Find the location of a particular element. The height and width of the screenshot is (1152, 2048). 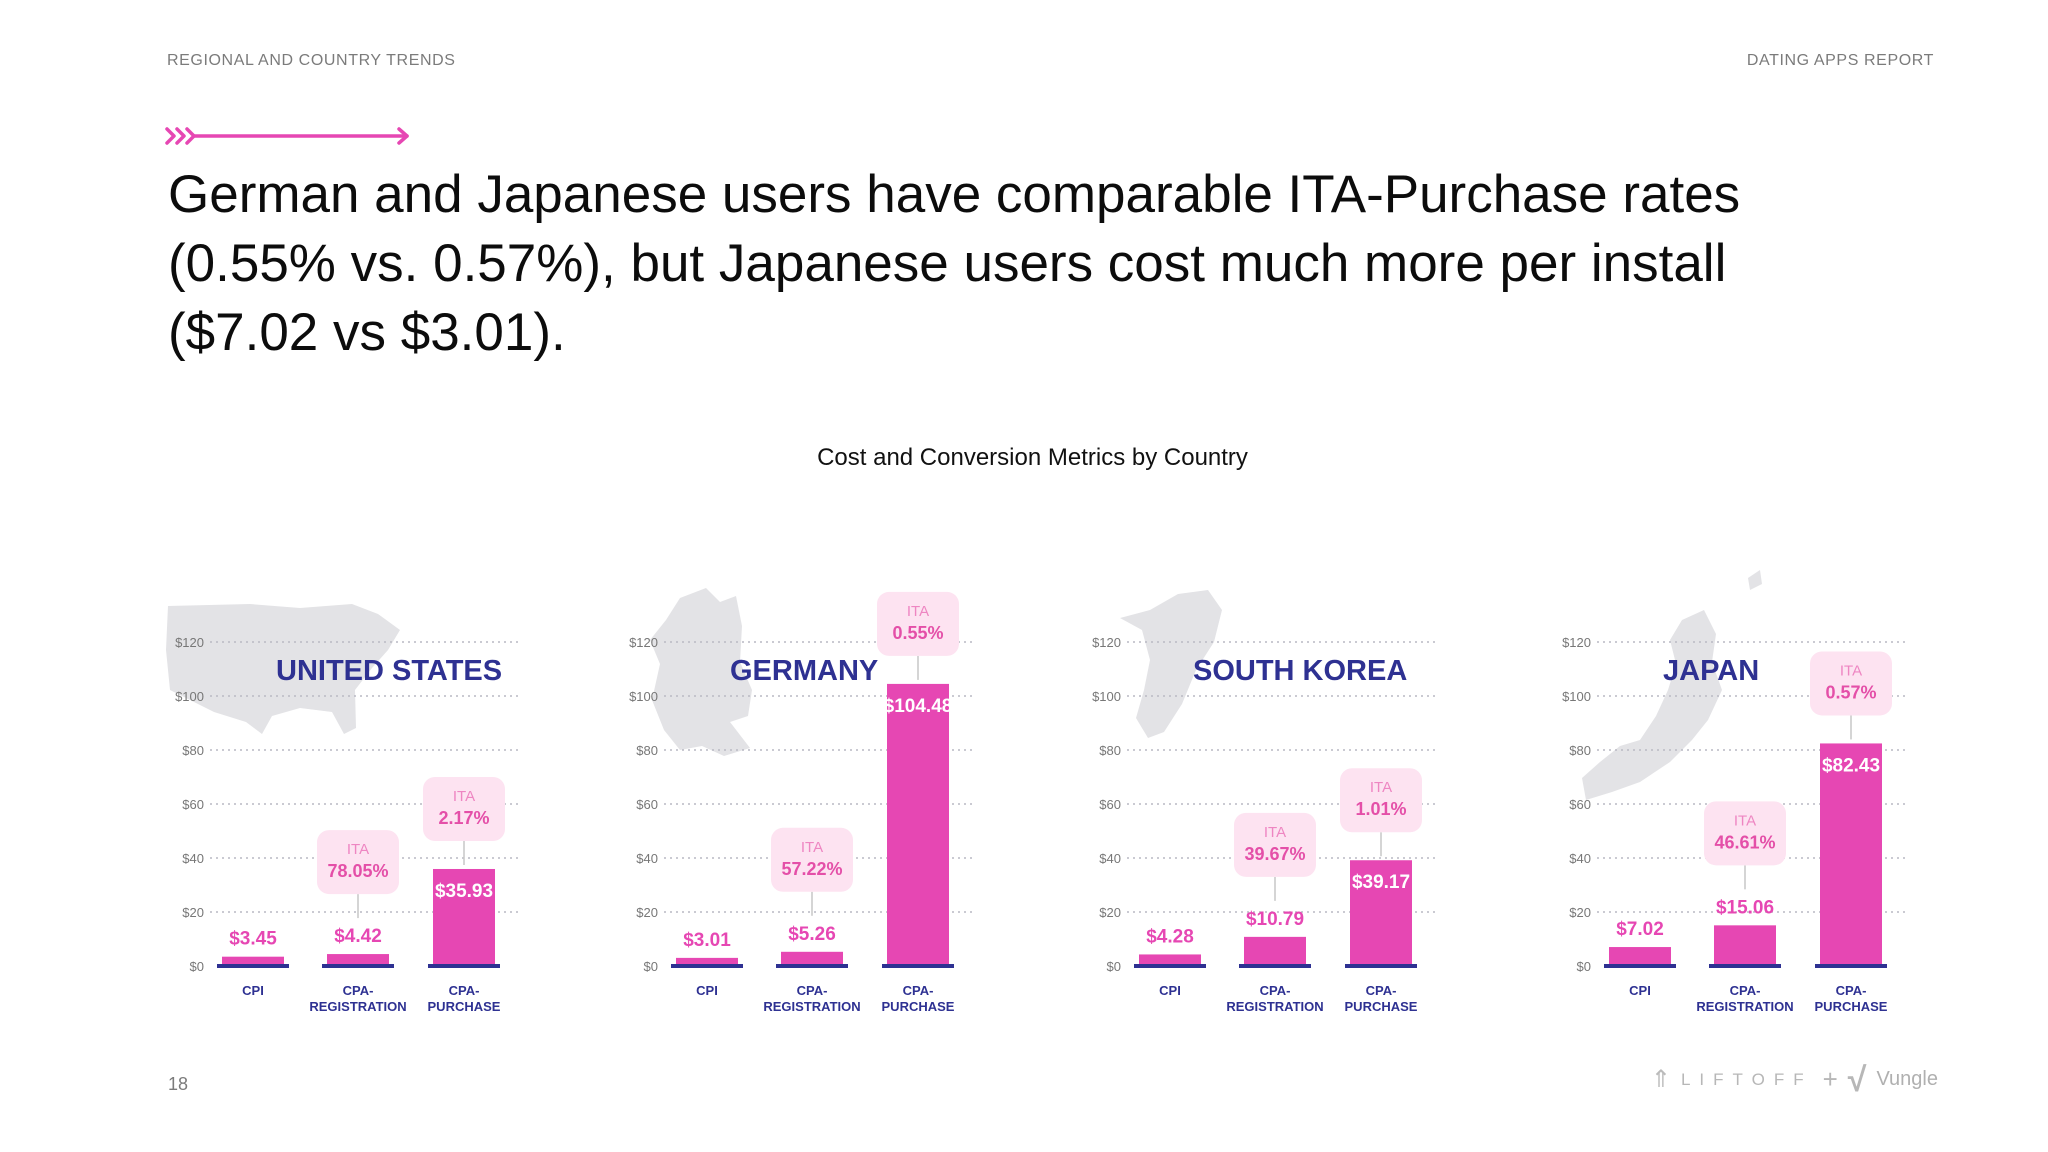

country-label: GERMANY is located at coordinates (804, 671).